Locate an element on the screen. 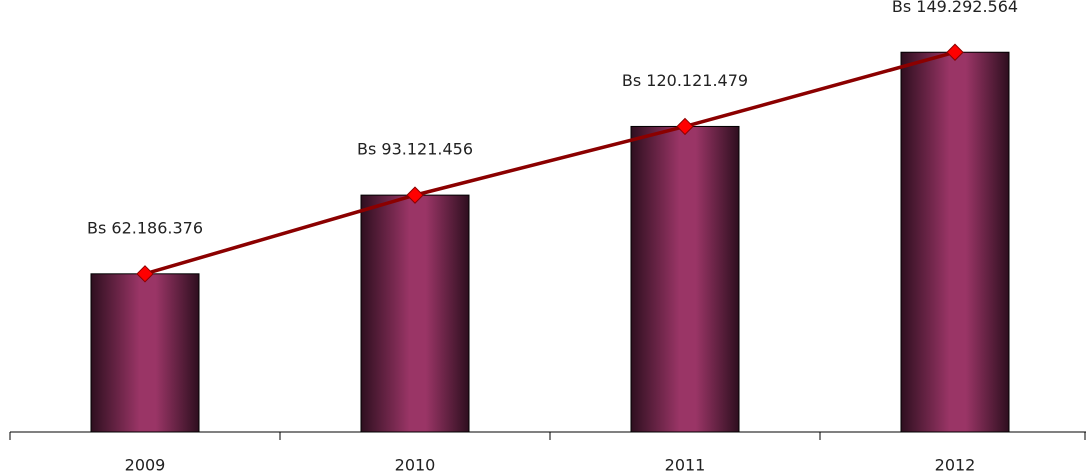 The image size is (1086, 476). x-tick-label: 2009 is located at coordinates (145, 465).